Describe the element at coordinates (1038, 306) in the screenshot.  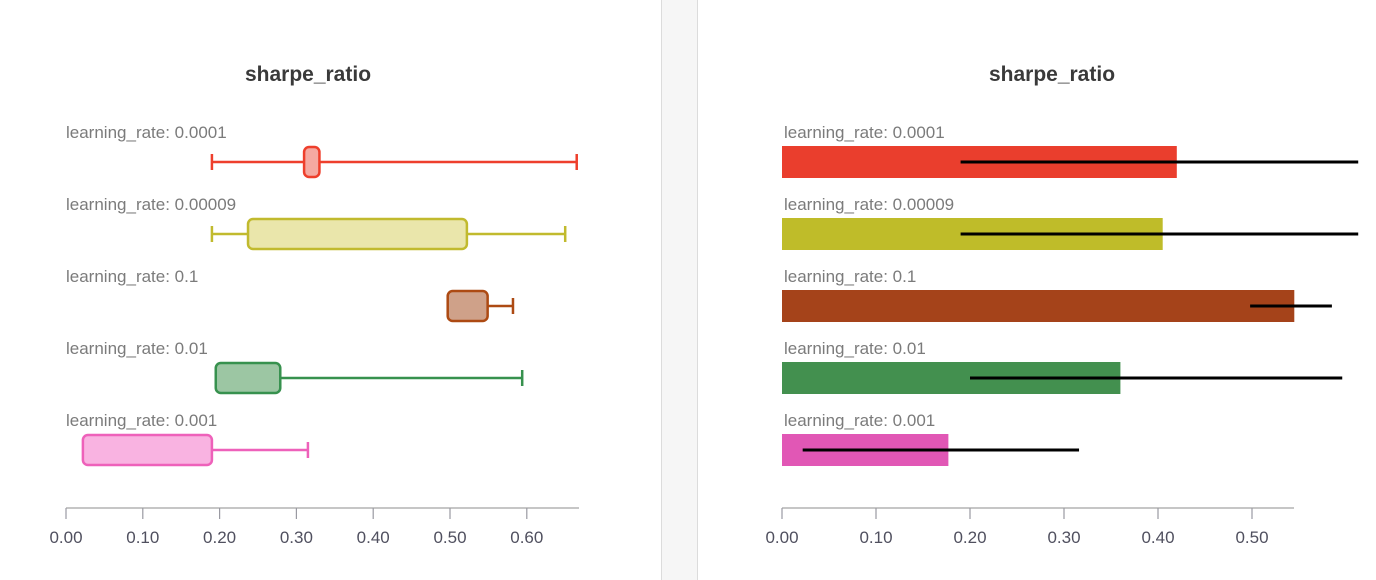
I see `bar` at that location.